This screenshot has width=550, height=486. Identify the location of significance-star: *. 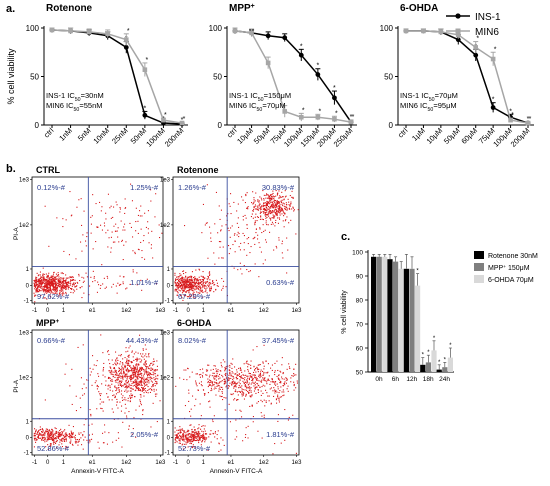
(423, 356).